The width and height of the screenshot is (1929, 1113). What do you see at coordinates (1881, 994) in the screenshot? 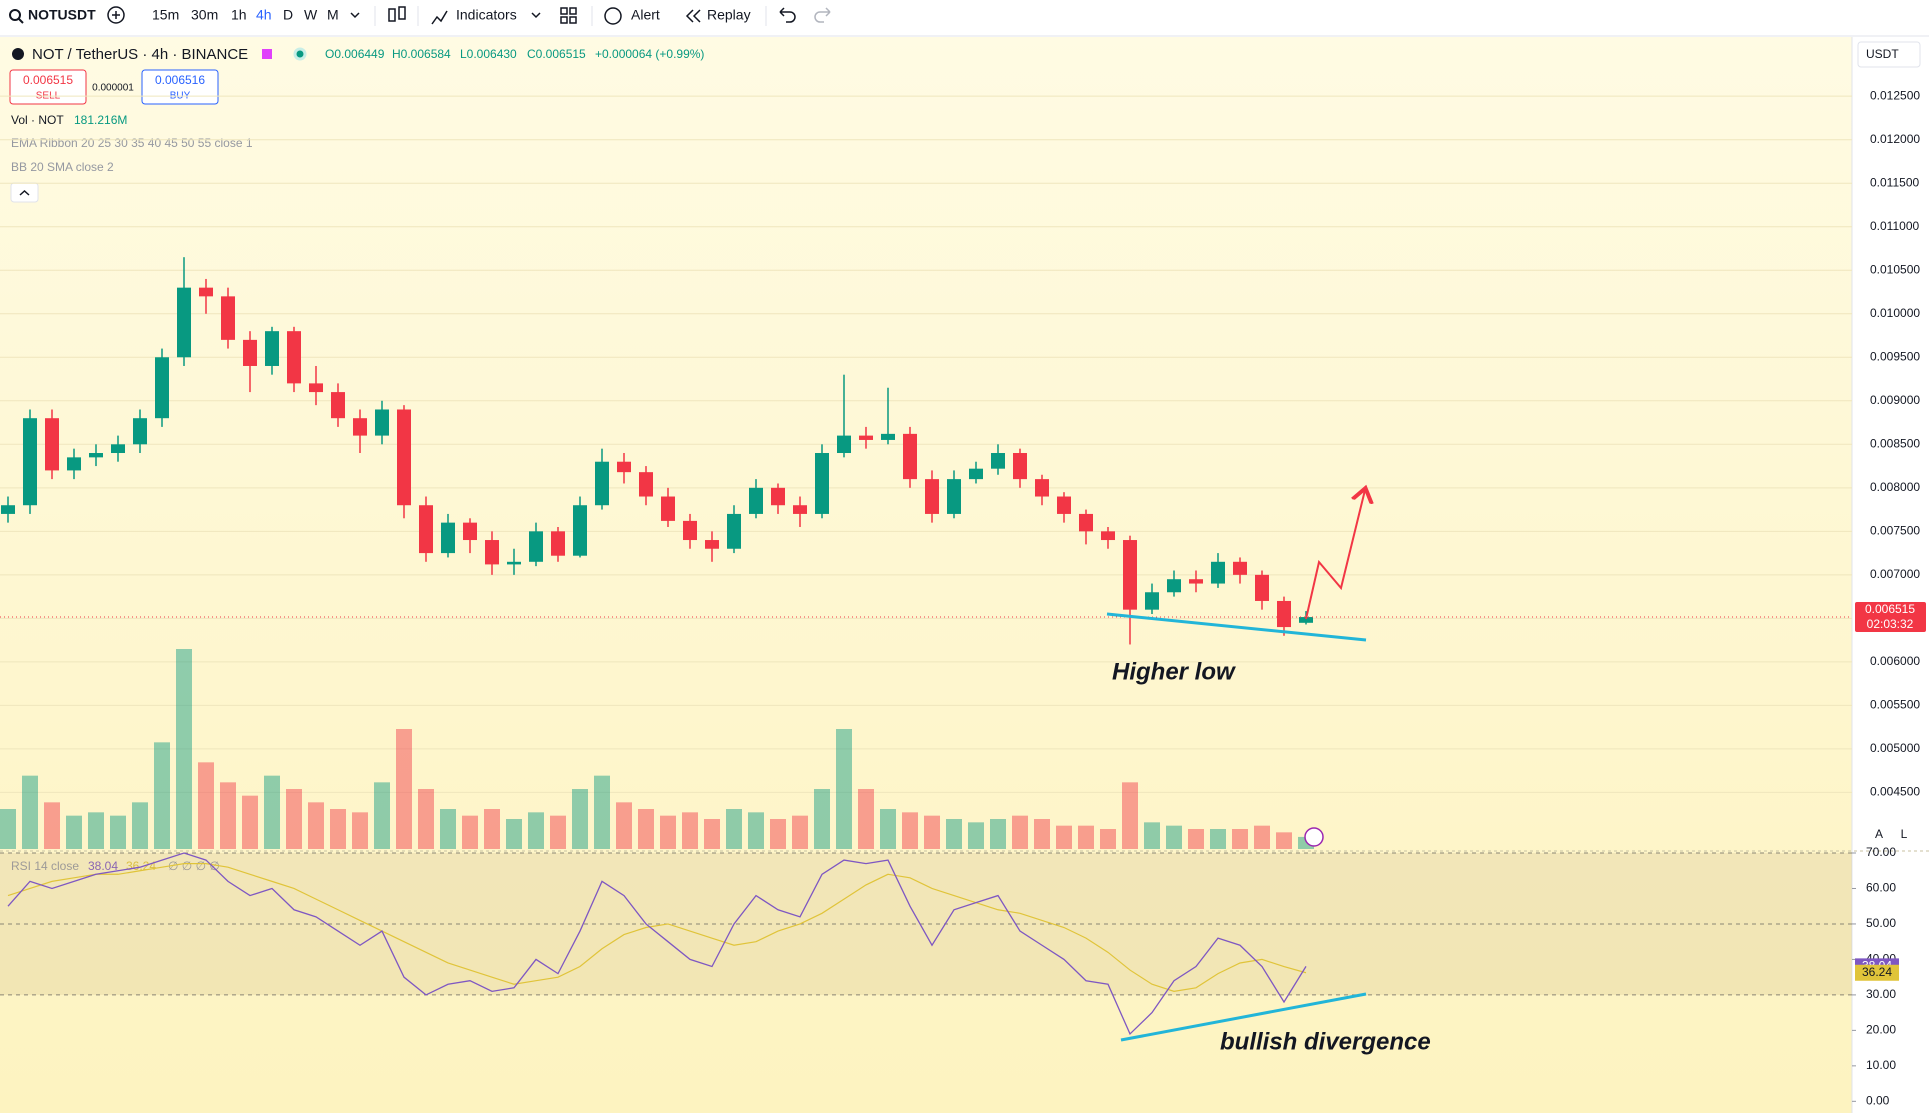
I see `rsi-tick-label: 30.00` at bounding box center [1881, 994].